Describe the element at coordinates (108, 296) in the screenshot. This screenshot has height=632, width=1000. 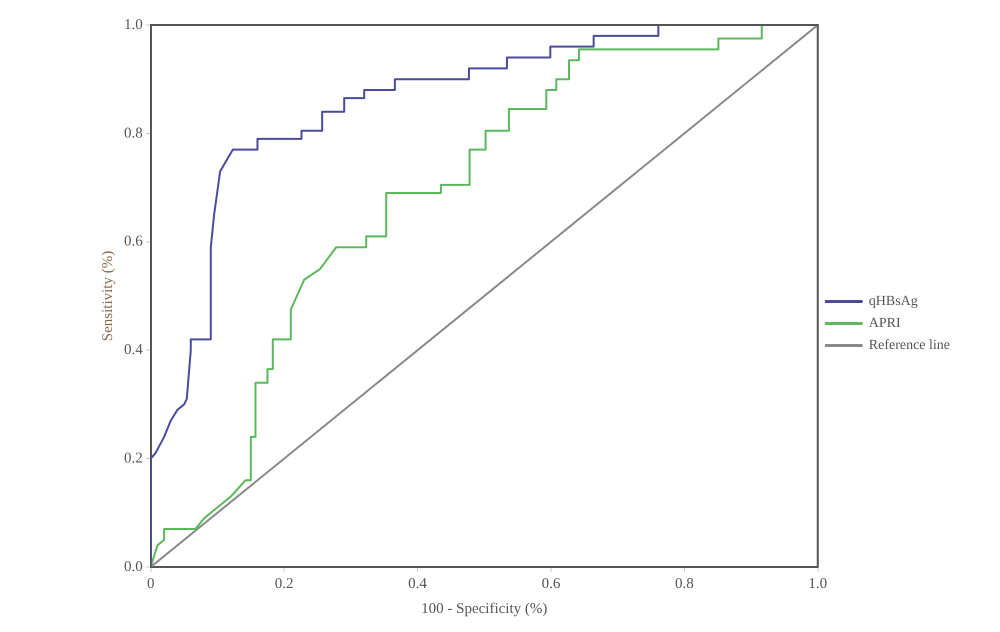
I see `y-axis-title: Sensitivity (%)` at that location.